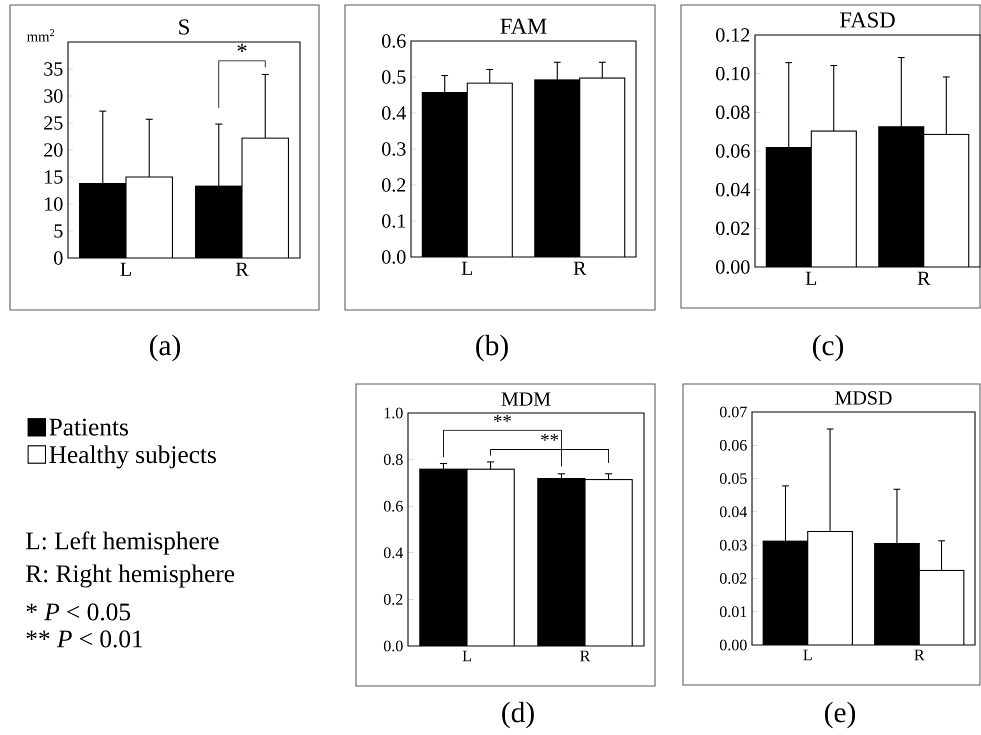  What do you see at coordinates (394, 221) in the screenshot?
I see `y-tick-label: 0.1` at bounding box center [394, 221].